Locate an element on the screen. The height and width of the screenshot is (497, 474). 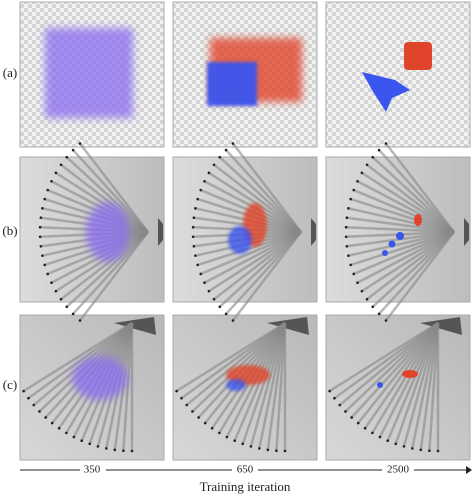
row-label: (b) is located at coordinates (9, 230).